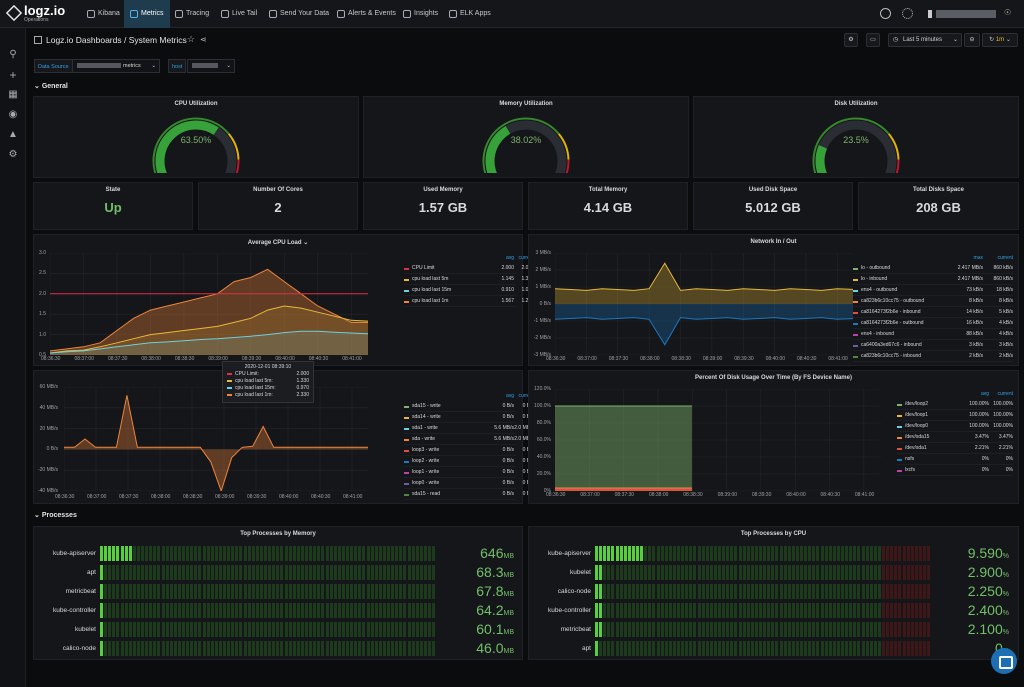 Image resolution: width=1024 pixels, height=687 pixels. What do you see at coordinates (278, 534) in the screenshot?
I see `panel-title: Top Processes by Memory` at bounding box center [278, 534].